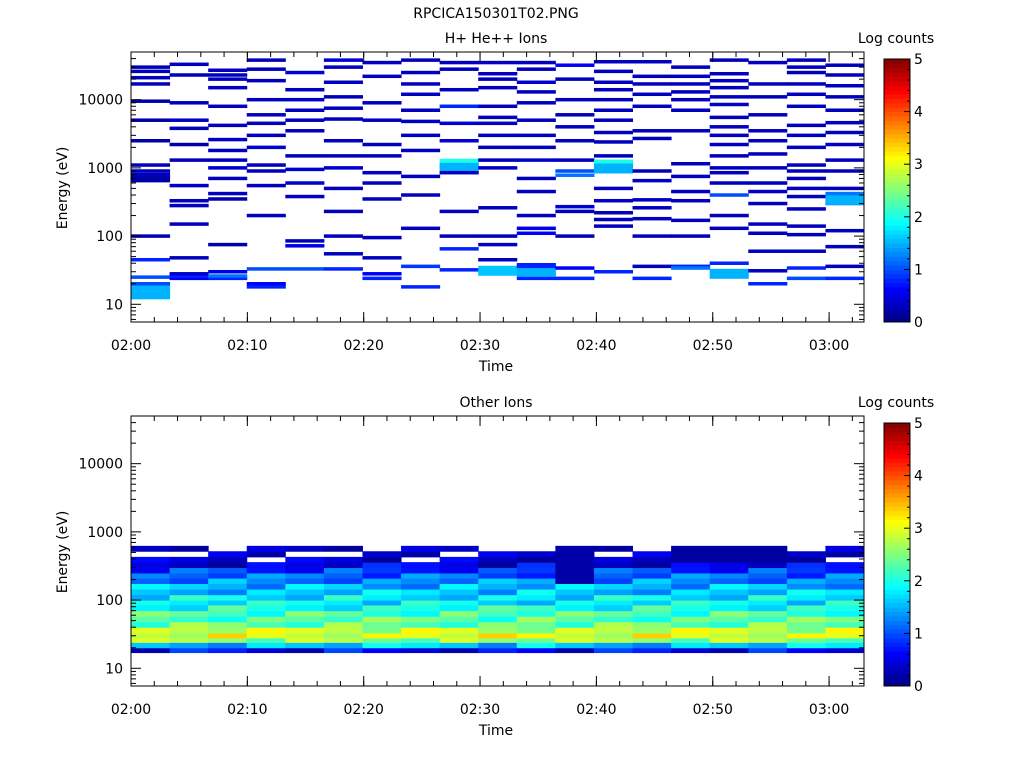 This screenshot has width=1024, height=768. I want to click on y-tick-label: 1000, so click(105, 533).